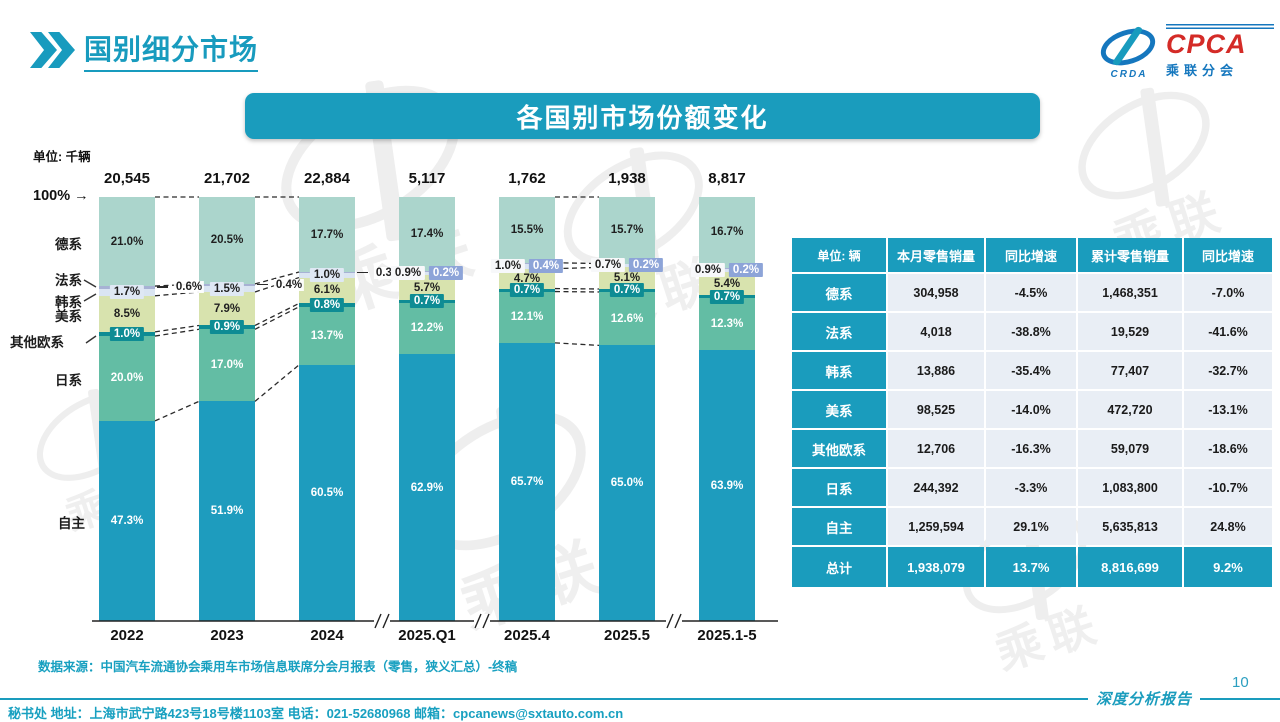 This screenshot has height=722, width=1280. I want to click on x-axis-label-2025.1-5: 2025.1-5, so click(726, 635).